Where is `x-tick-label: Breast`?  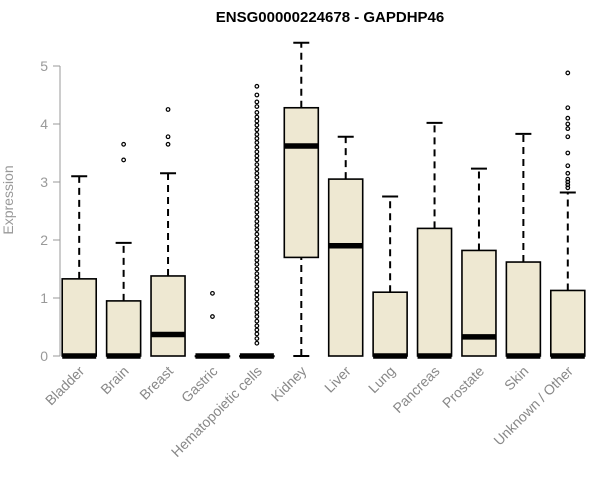 x-tick-label: Breast is located at coordinates (156, 383).